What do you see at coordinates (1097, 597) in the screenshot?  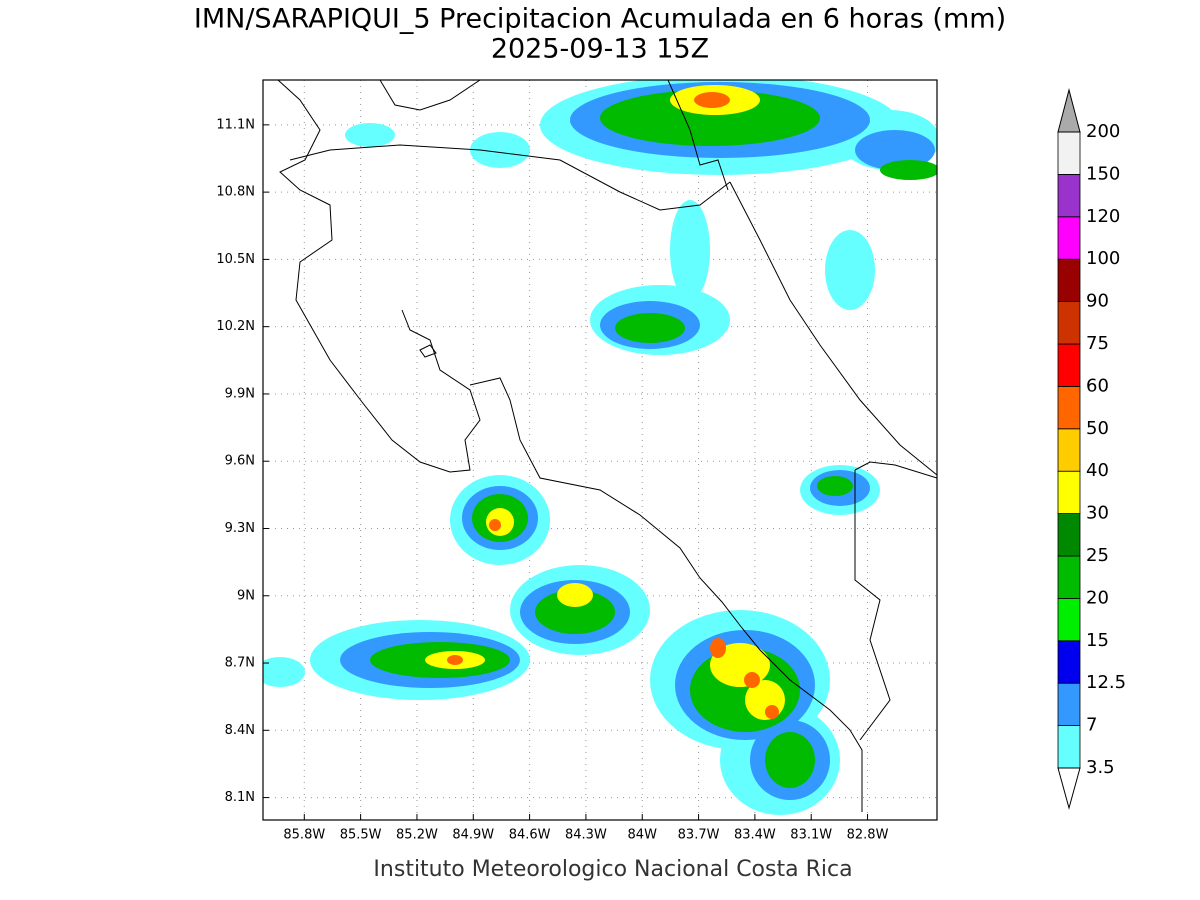 I see `colorbar-label: 20` at bounding box center [1097, 597].